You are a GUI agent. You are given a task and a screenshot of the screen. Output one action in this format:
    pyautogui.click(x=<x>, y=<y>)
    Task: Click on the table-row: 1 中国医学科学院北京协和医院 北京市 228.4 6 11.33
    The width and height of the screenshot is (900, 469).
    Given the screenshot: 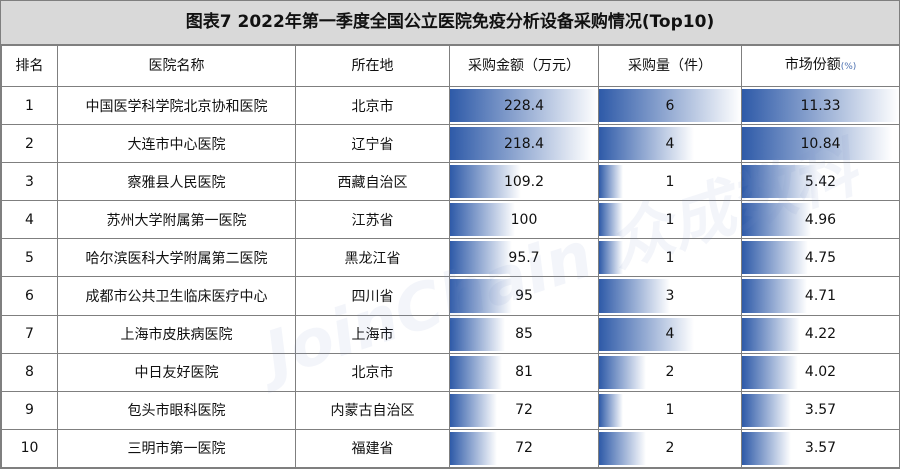 What is the action you would take?
    pyautogui.click(x=450, y=105)
    